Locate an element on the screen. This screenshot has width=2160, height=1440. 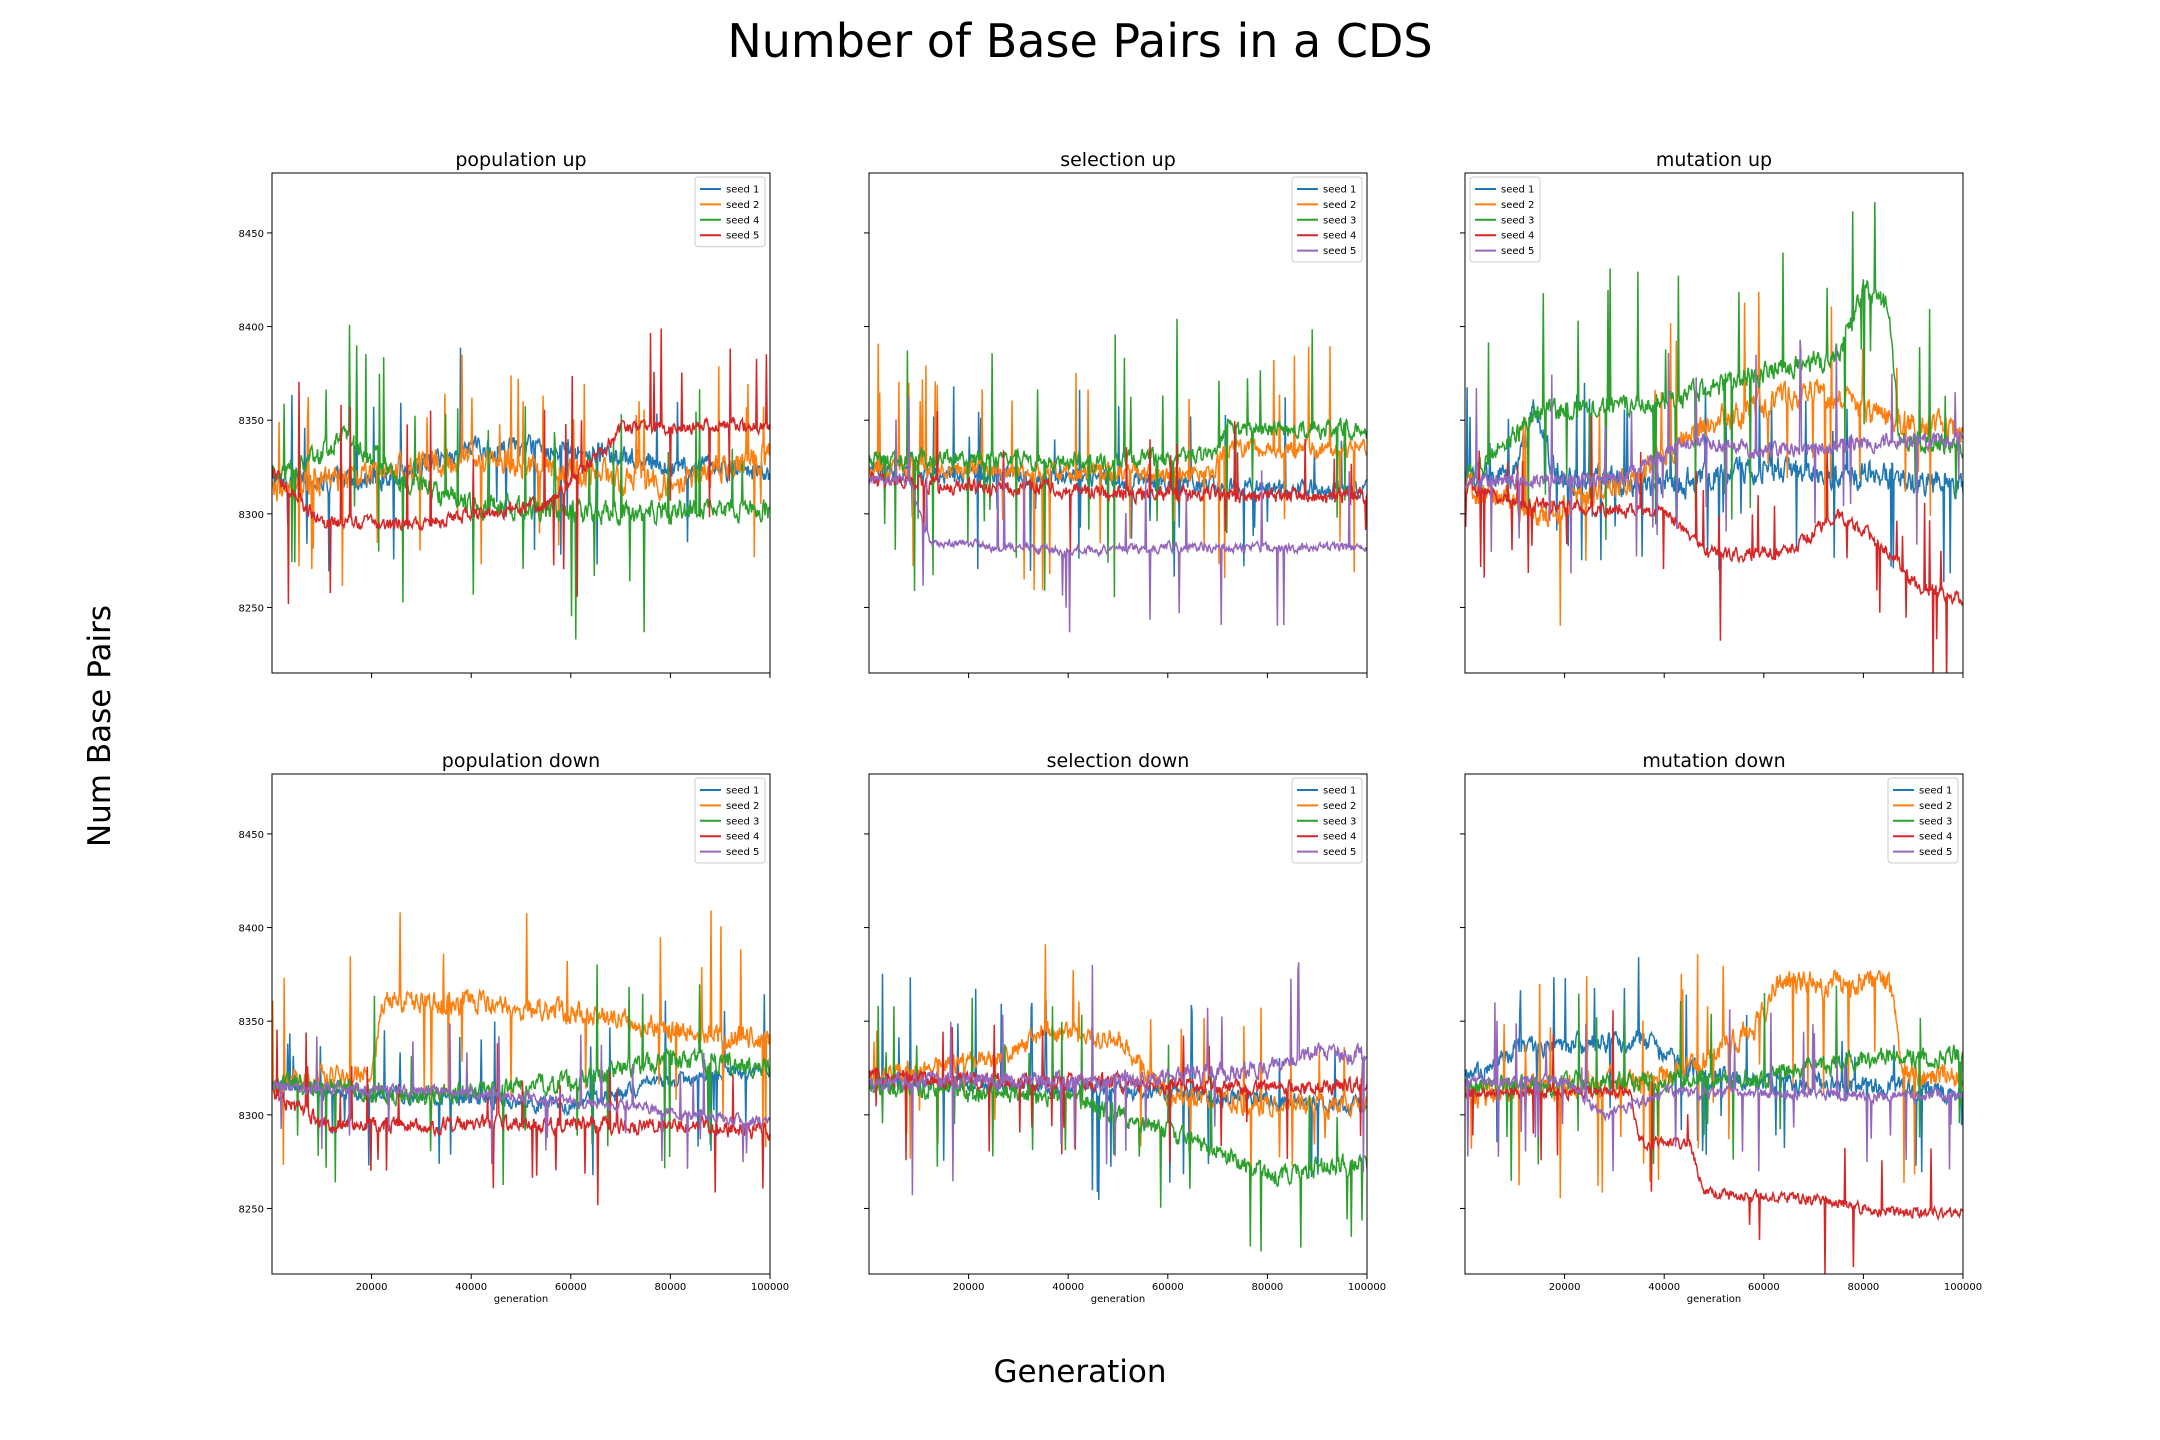
subplot-title: mutation up is located at coordinates (1714, 160).